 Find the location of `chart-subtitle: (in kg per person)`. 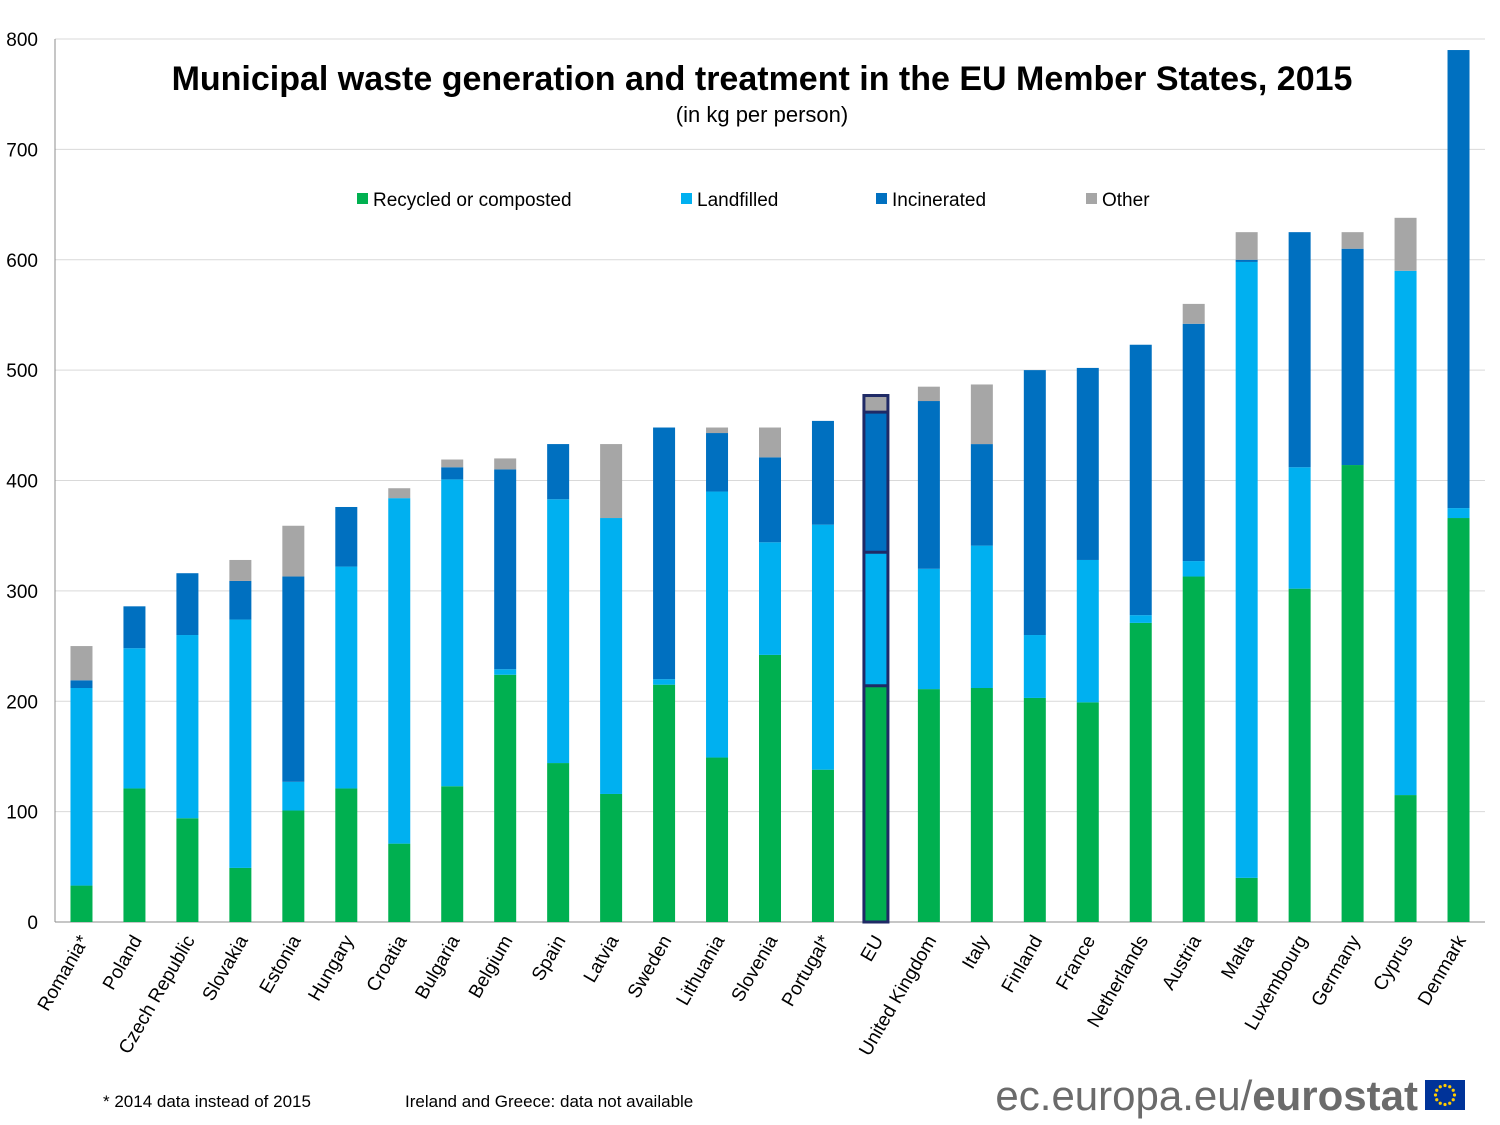

chart-subtitle: (in kg per person) is located at coordinates (762, 114).